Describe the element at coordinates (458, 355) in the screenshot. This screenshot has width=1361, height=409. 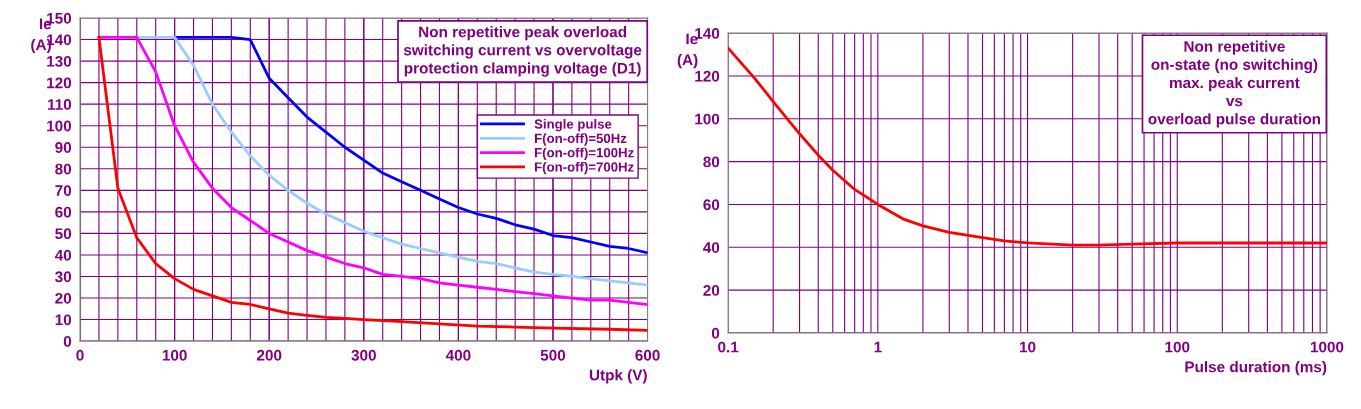
I see `x-tick-label: 400` at that location.